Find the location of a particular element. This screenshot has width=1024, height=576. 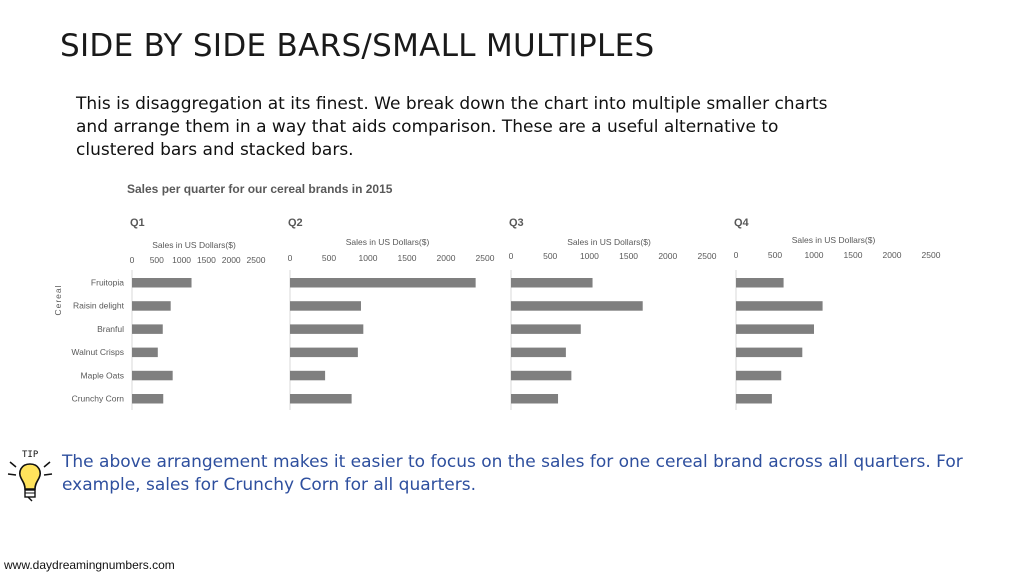

intro-line: clustered bars and stacked bars. is located at coordinates (215, 150).